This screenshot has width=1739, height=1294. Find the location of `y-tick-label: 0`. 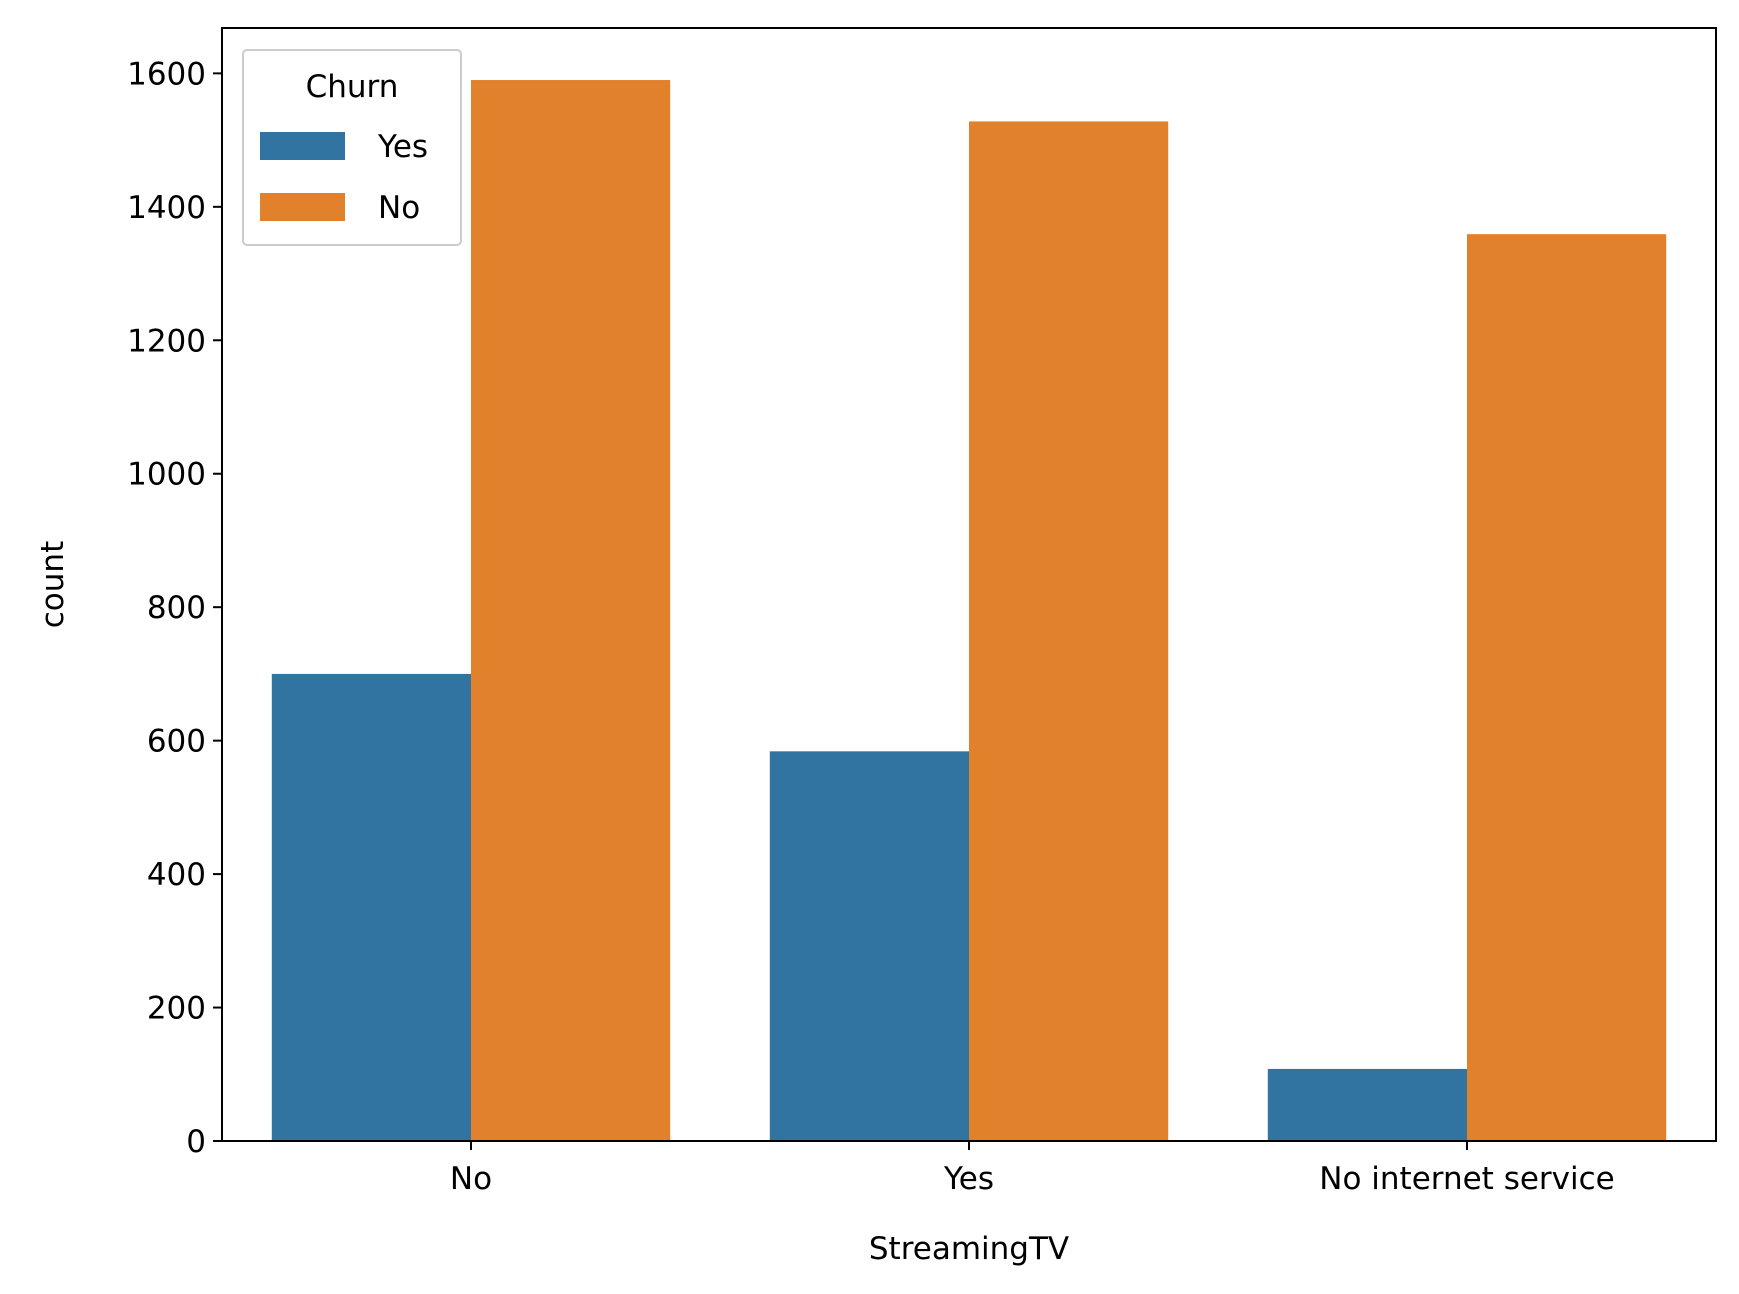

y-tick-label: 0 is located at coordinates (196, 1142).